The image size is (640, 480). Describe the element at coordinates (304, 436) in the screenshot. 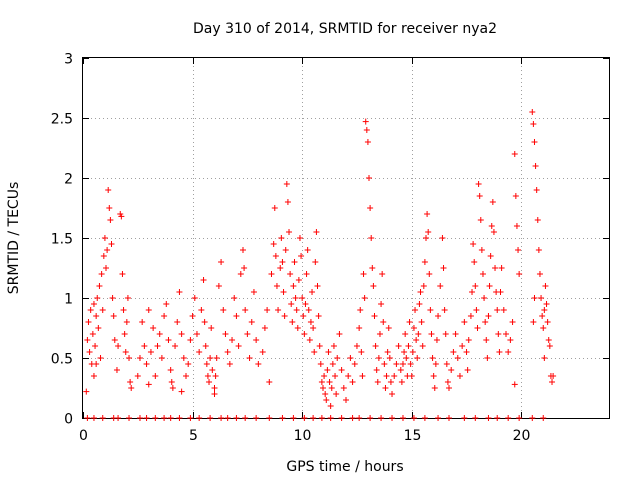

I see `x-tick-labels: 0 5 10 15 20` at that location.